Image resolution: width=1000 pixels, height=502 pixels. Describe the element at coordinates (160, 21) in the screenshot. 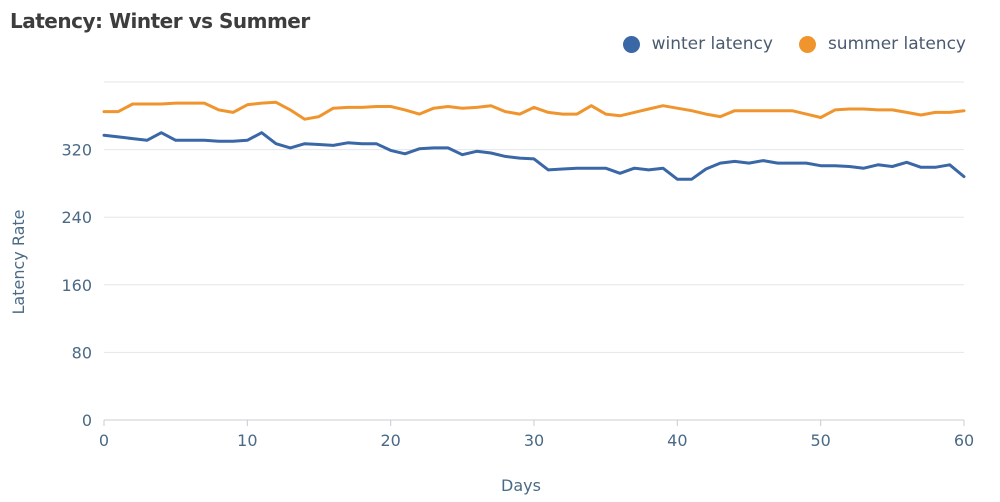

I see `chart-title: Latency: Winter vs Summer` at that location.